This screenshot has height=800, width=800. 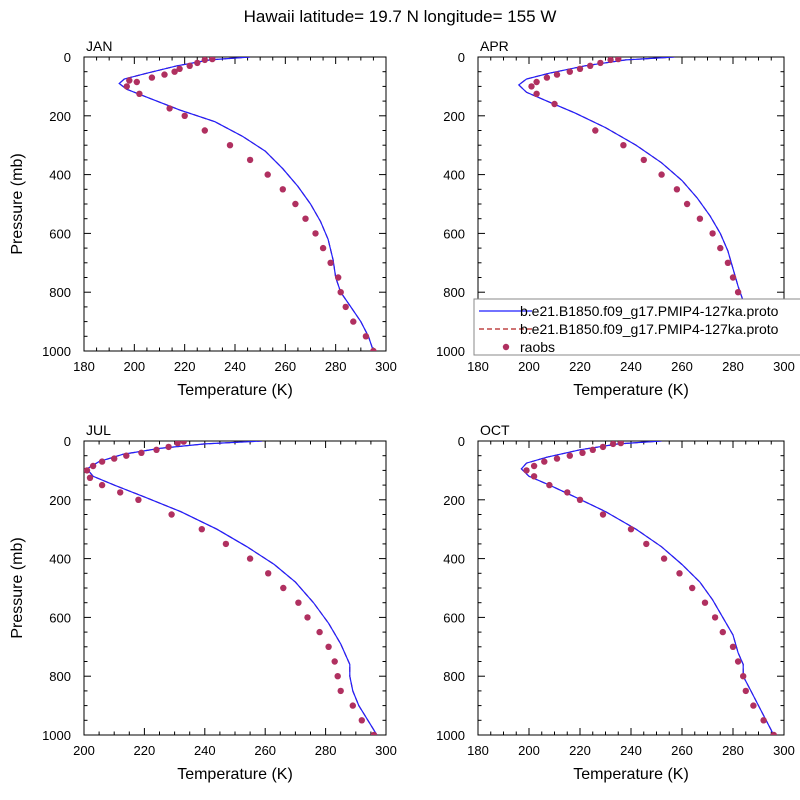 I want to click on y-tick-label: 1000, so click(x=56, y=735).